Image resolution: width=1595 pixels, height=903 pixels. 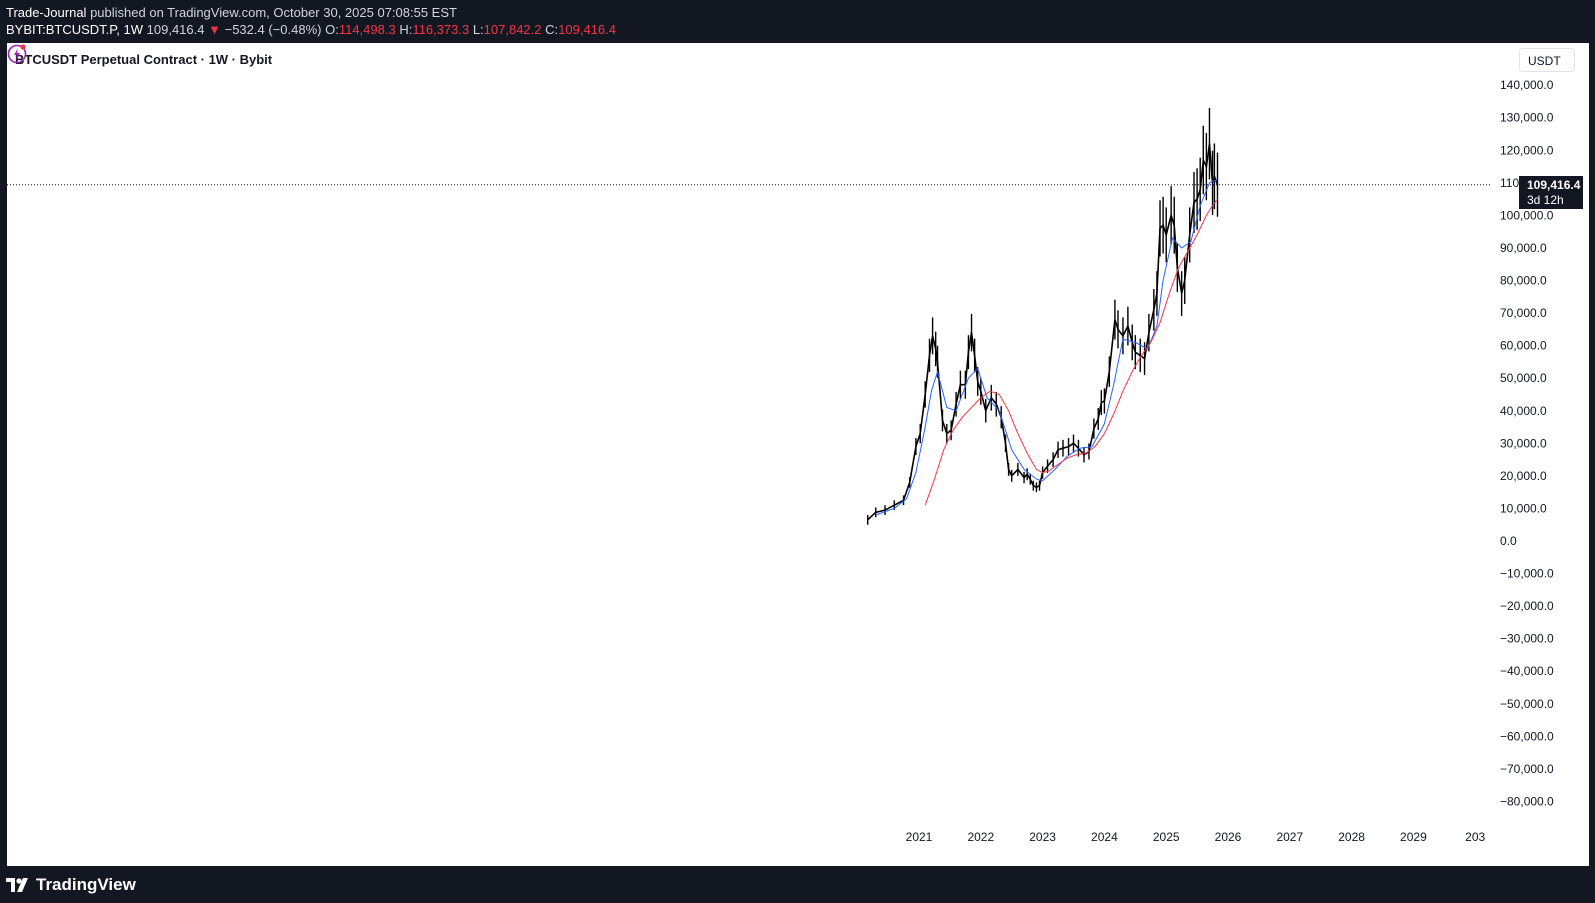 I want to click on y-tick-label: −30,000.0, so click(x=1527, y=639).